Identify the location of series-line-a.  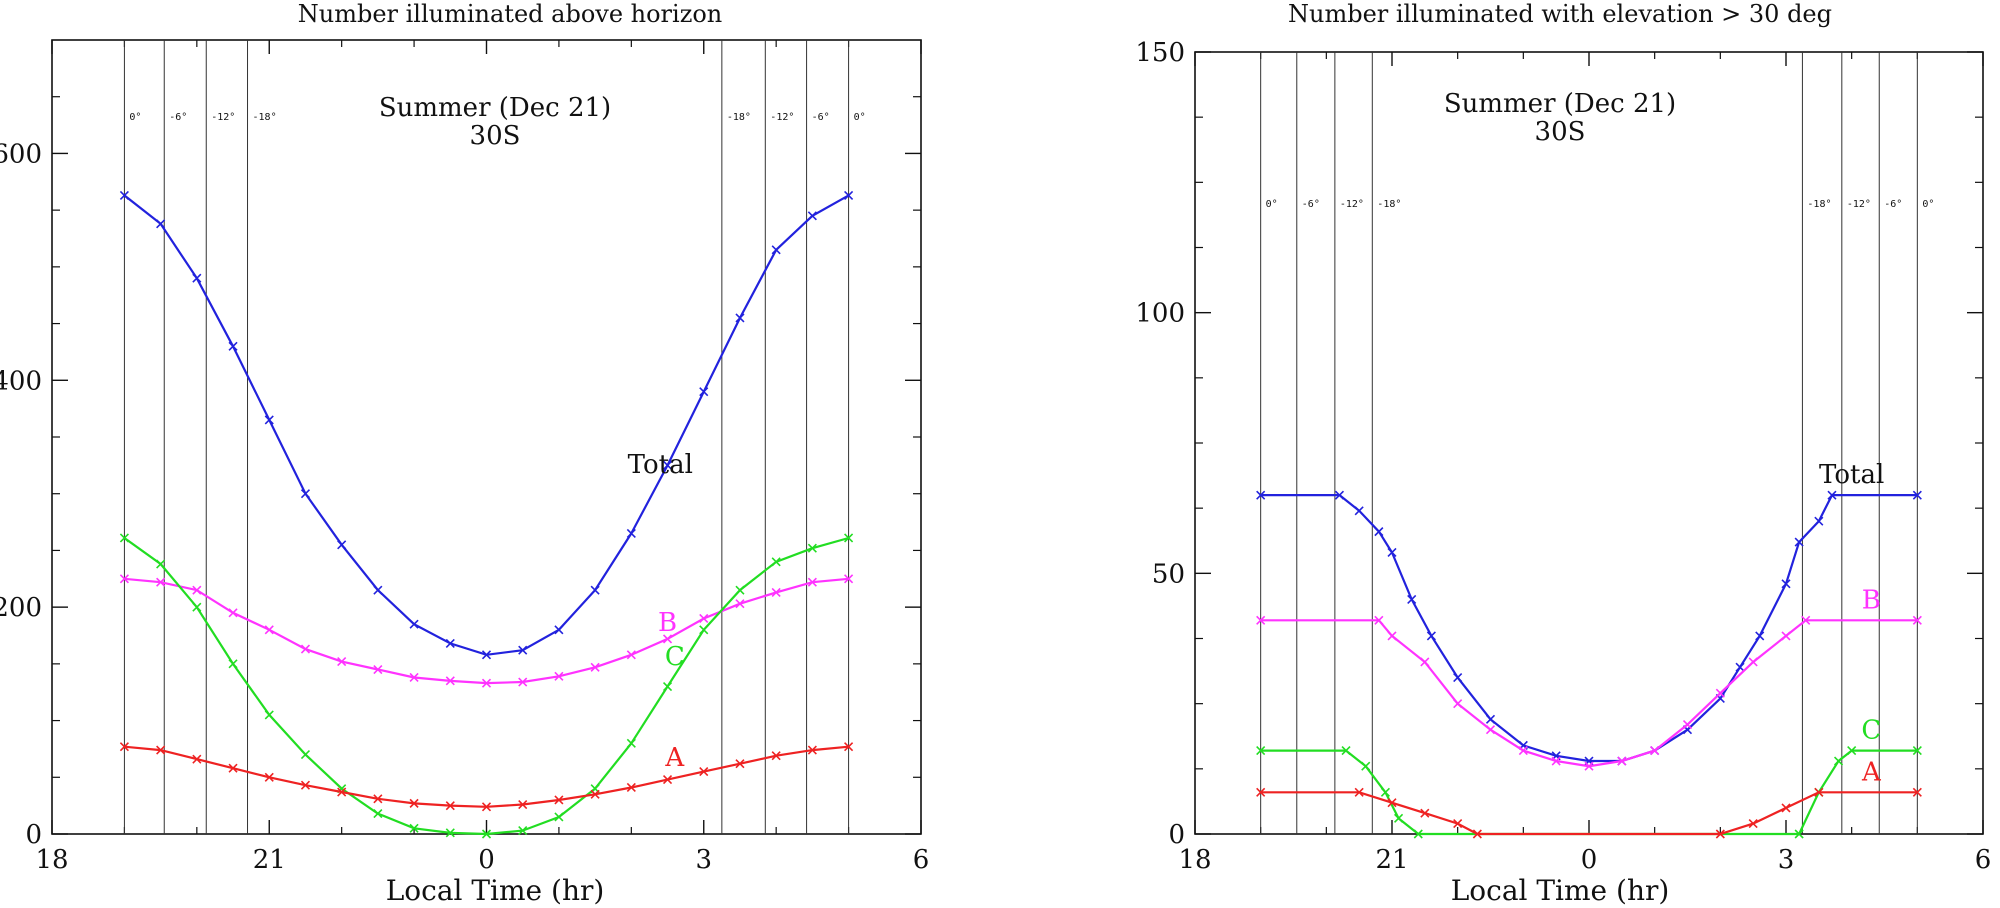
(486, 776).